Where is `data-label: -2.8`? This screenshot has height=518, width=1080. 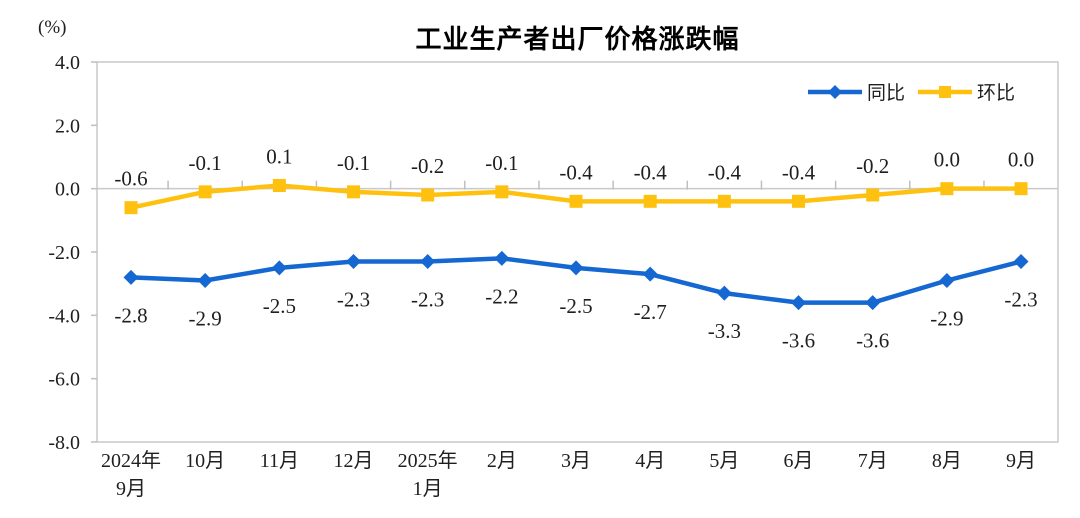
data-label: -2.8 is located at coordinates (130, 315).